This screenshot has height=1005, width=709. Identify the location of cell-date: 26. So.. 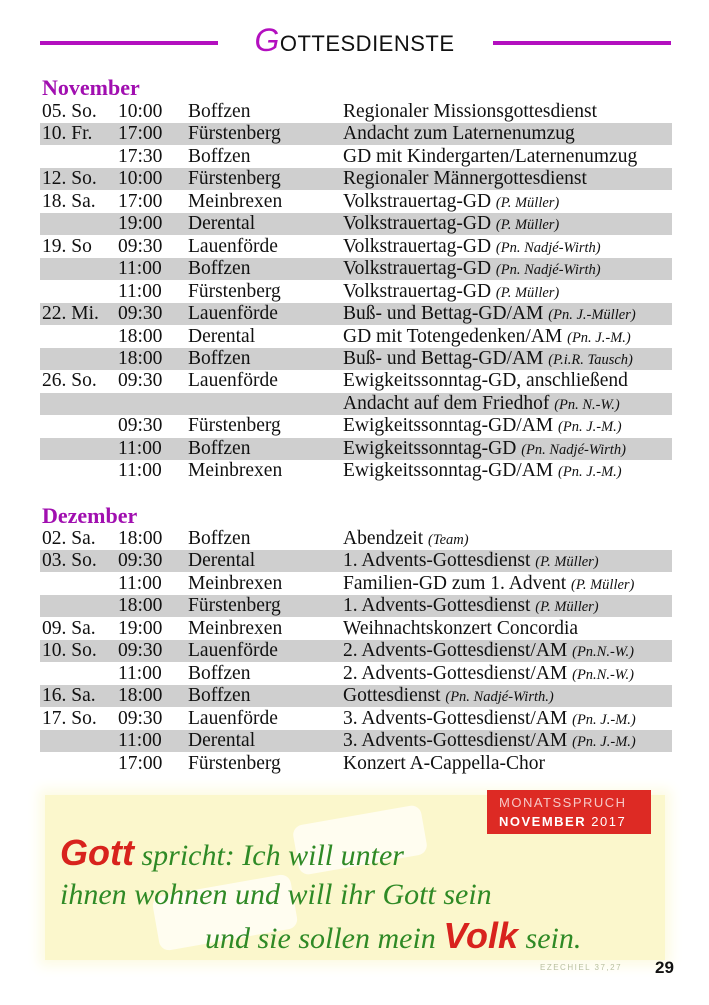
(69, 381).